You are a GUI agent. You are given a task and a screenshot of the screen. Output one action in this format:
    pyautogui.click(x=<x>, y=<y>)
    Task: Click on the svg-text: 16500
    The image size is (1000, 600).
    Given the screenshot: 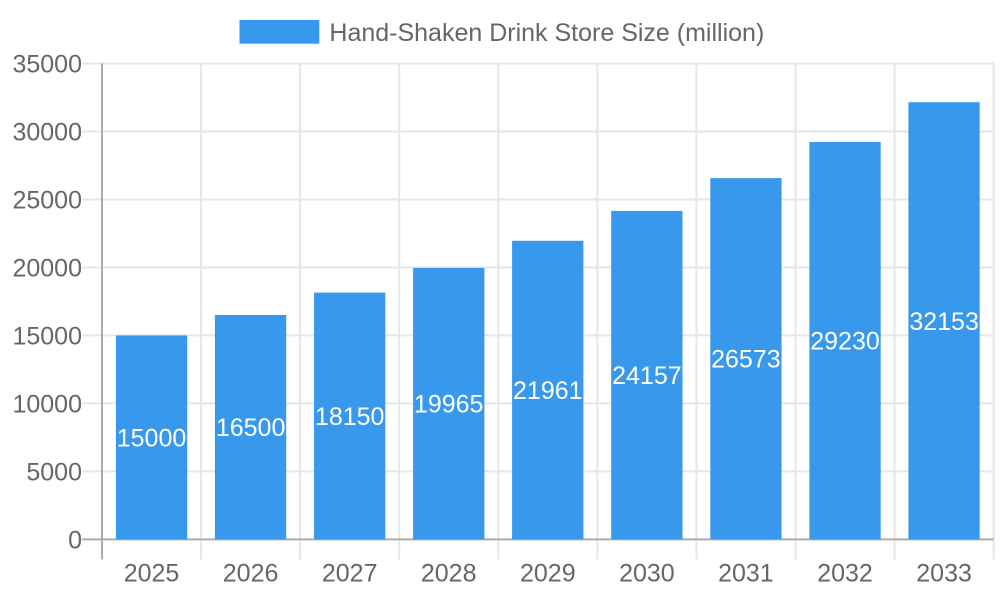 What is the action you would take?
    pyautogui.click(x=251, y=428)
    